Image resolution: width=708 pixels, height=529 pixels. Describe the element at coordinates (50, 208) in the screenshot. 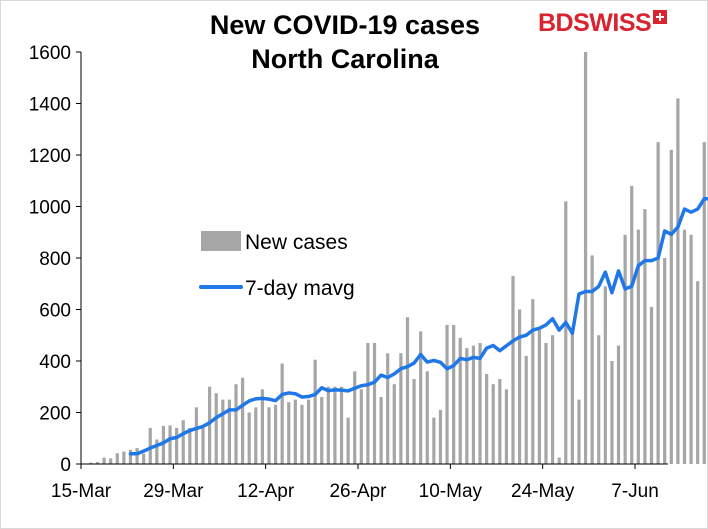

I see `y-tick-label: 1000` at that location.